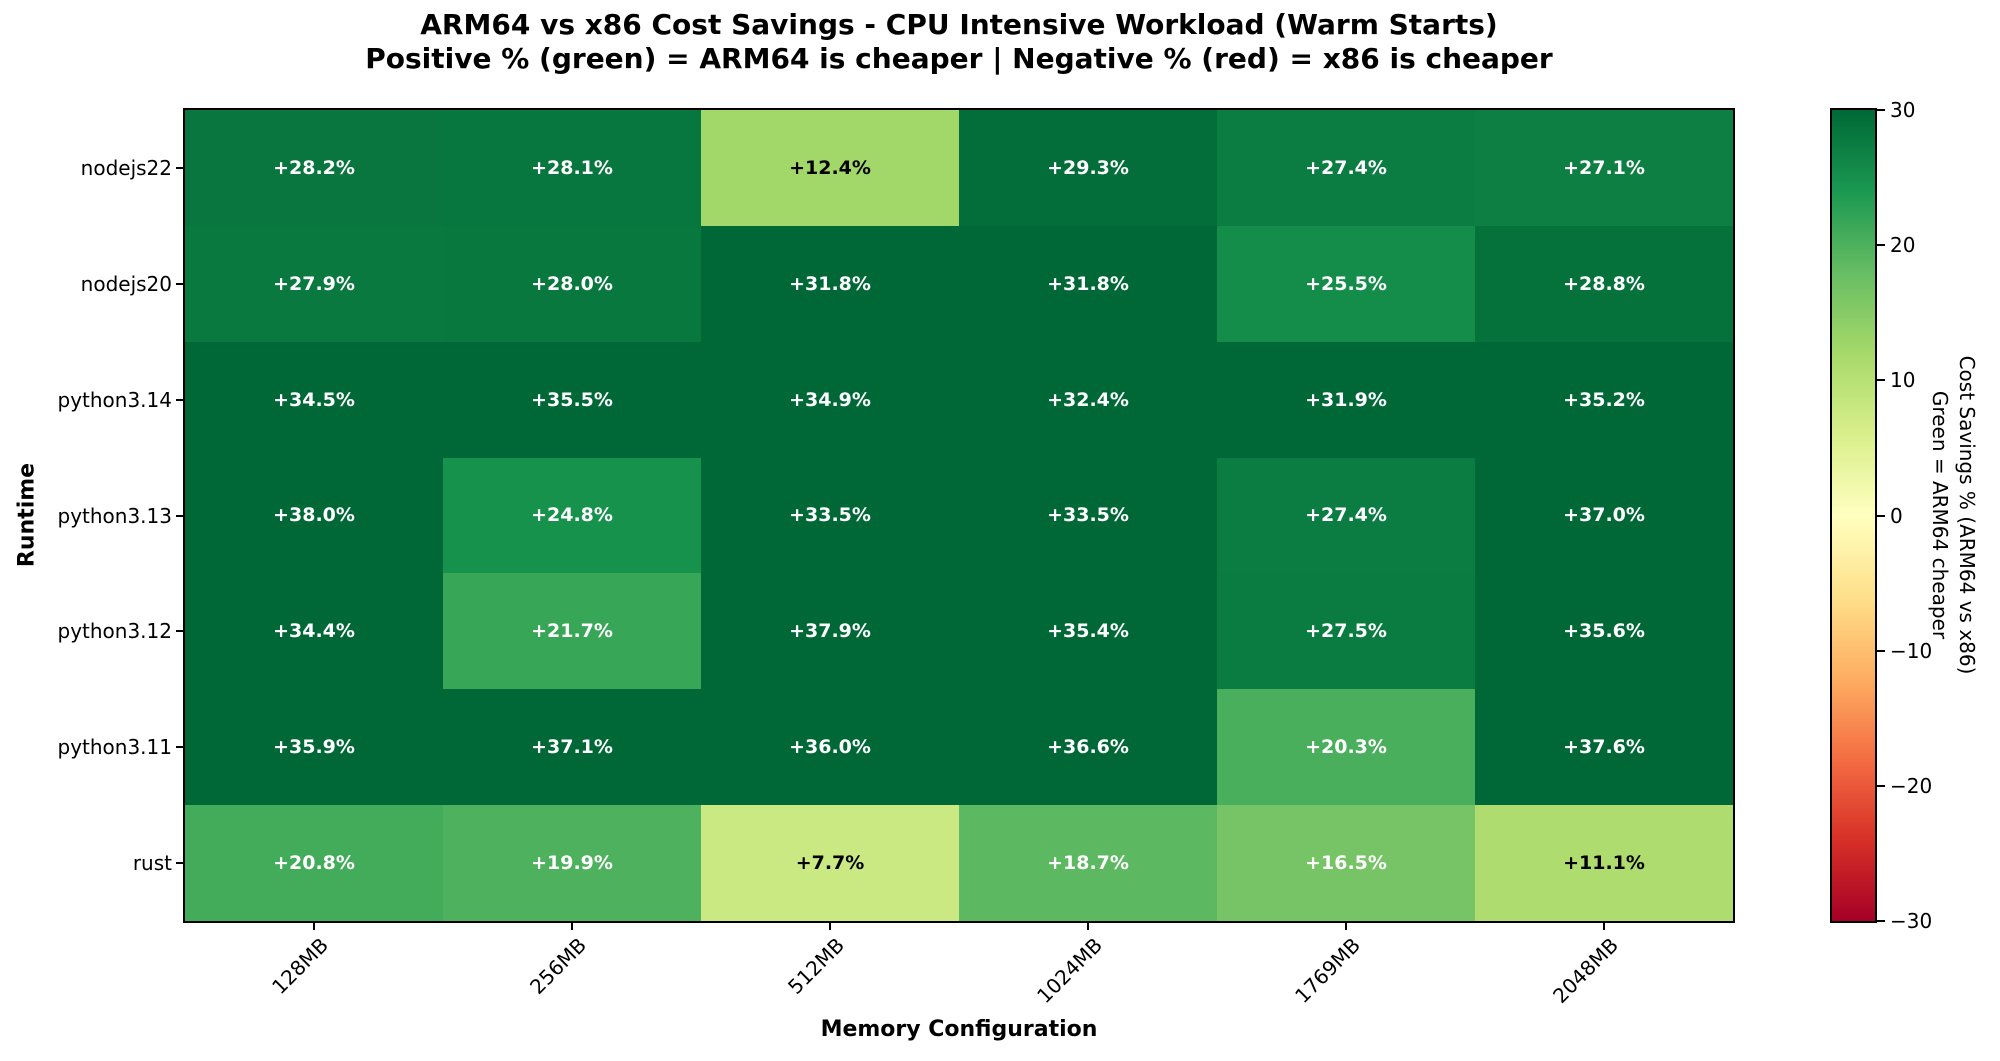 This screenshot has width=2000, height=1061. I want to click on heatmap-cell-python3.13-128MB: +38.0%, so click(314, 515).